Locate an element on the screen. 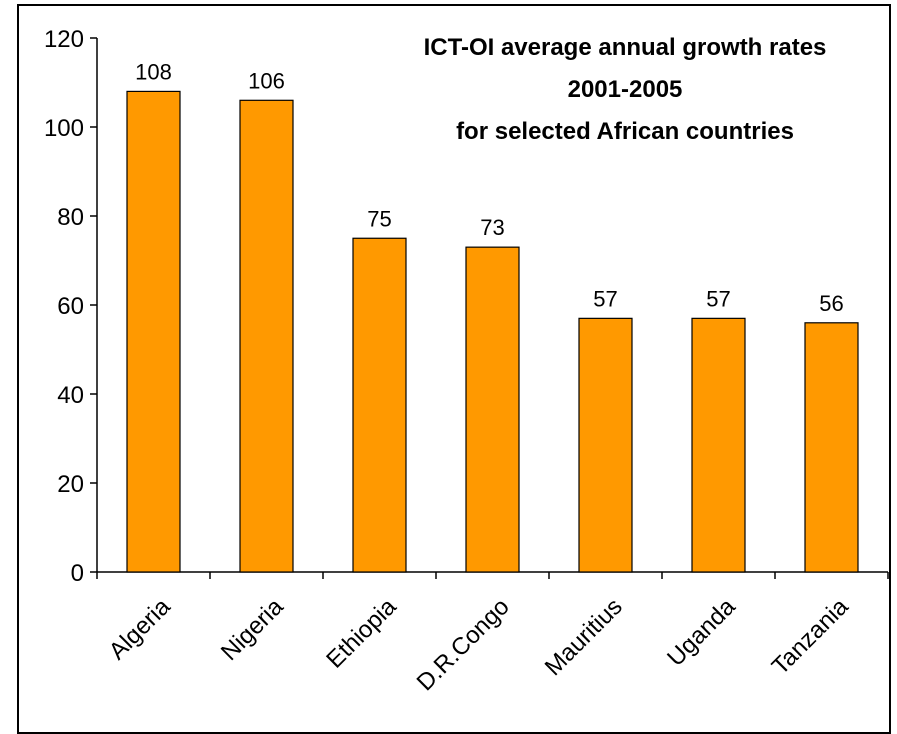 The height and width of the screenshot is (734, 897). x-tick-label: Ethiopia is located at coordinates (361, 633).